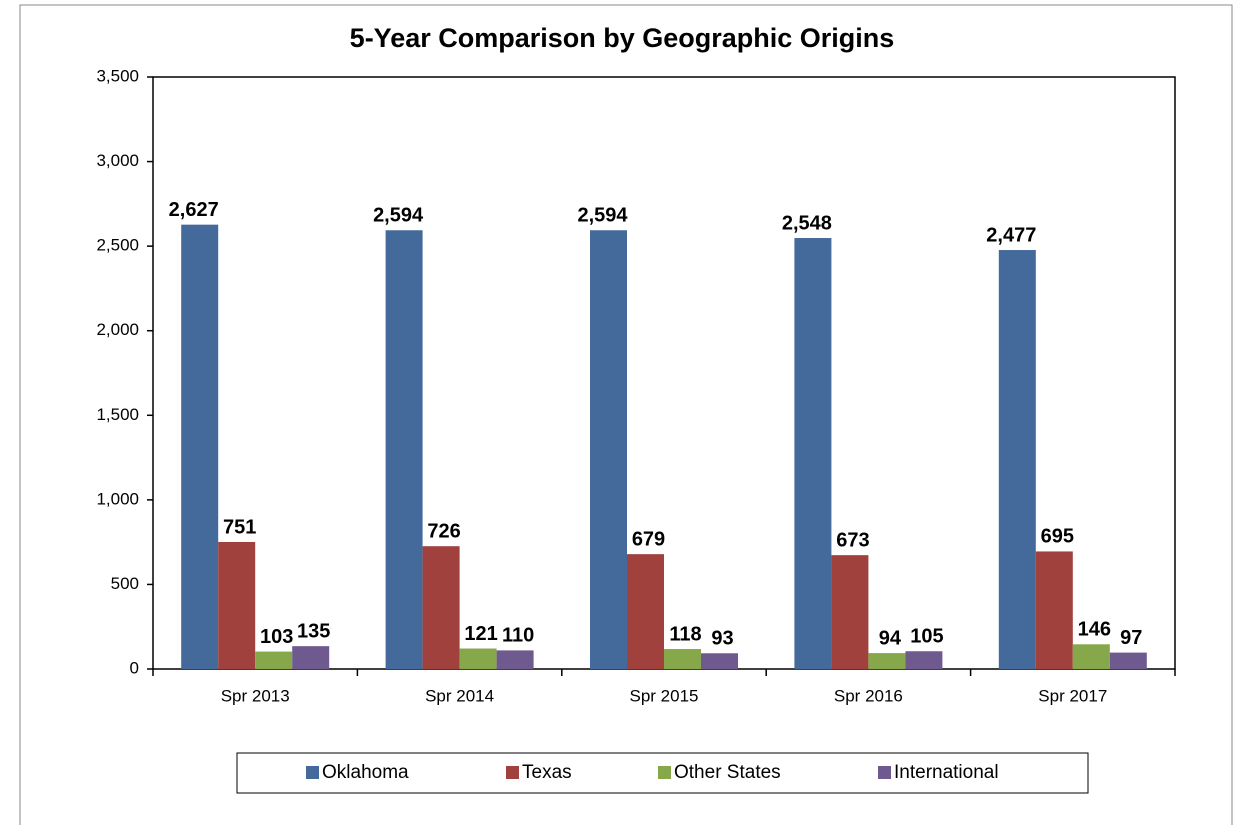 The width and height of the screenshot is (1236, 825). Describe the element at coordinates (727, 772) in the screenshot. I see `legend-label: Other States` at that location.